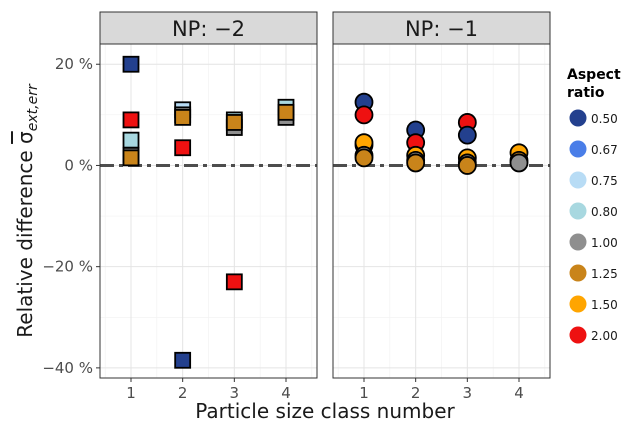 Image resolution: width=629 pixels, height=426 pixels. What do you see at coordinates (325, 411) in the screenshot?
I see `x-axis-title: Particle size class number` at bounding box center [325, 411].